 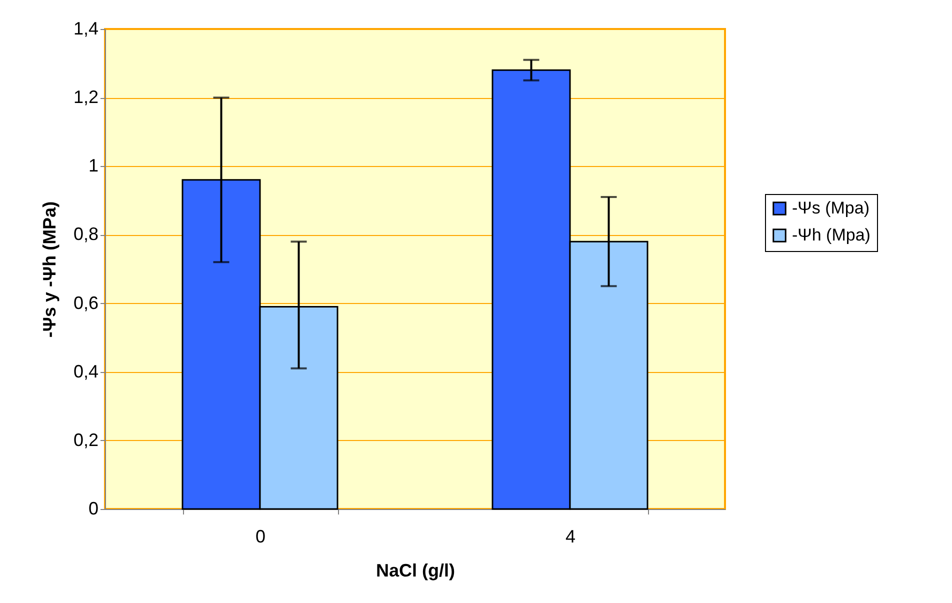 I want to click on x-tick-label: 4, so click(x=570, y=536).